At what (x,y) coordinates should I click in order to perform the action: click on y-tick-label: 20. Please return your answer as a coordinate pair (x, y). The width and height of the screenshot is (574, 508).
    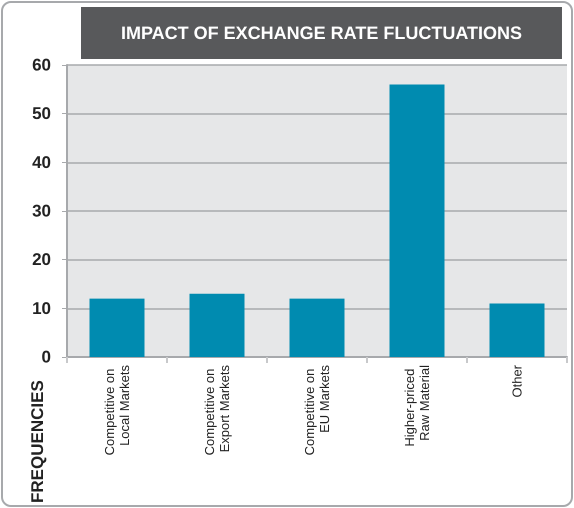
    Looking at the image, I should click on (41, 260).